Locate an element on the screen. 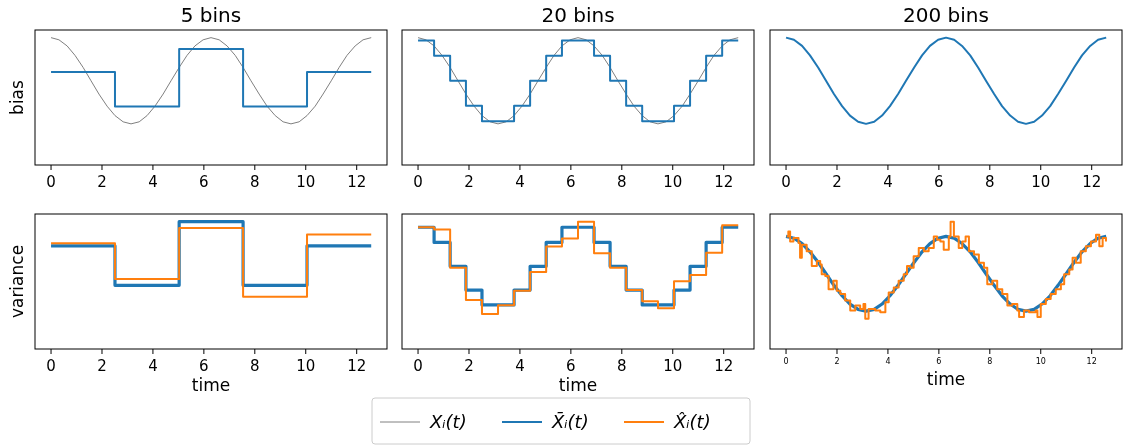 This screenshot has height=446, width=1126. chart-title: 200 bins is located at coordinates (946, 15).